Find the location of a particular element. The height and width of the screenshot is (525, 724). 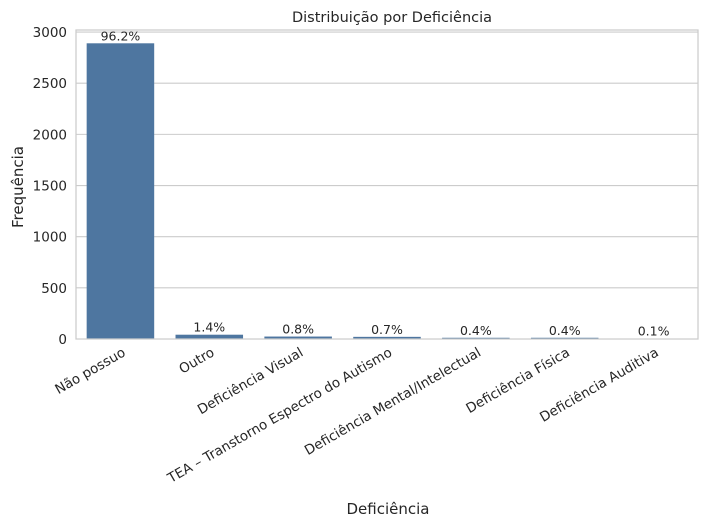

y-tick-label: 0 is located at coordinates (62, 340).